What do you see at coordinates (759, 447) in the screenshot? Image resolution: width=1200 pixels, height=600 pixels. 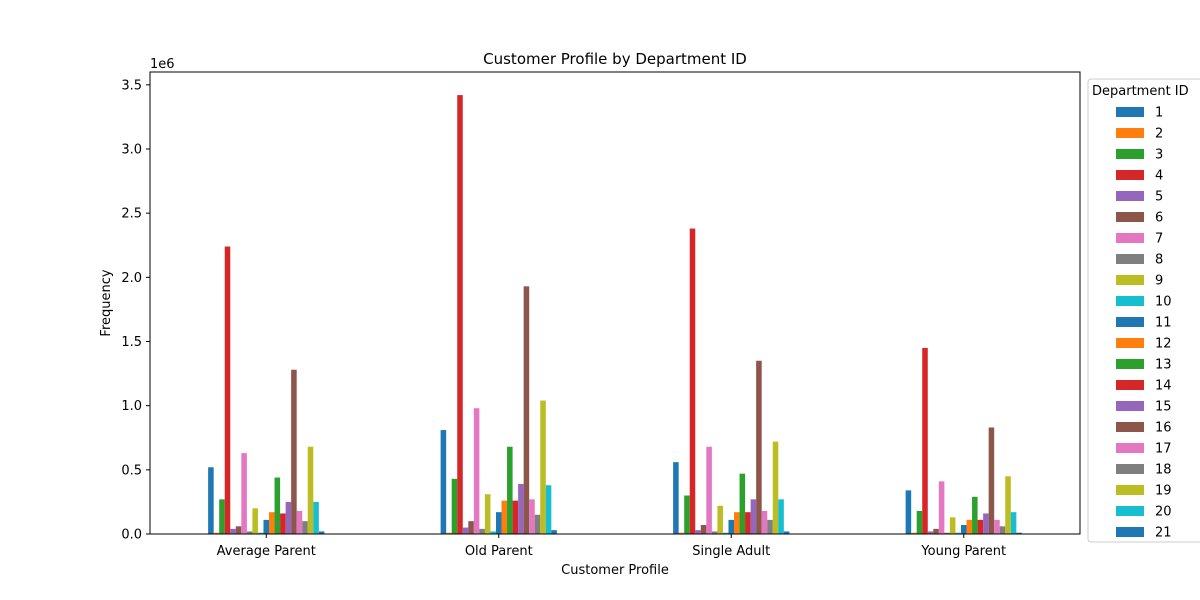 I see `bar-dept-16-single-adult` at bounding box center [759, 447].